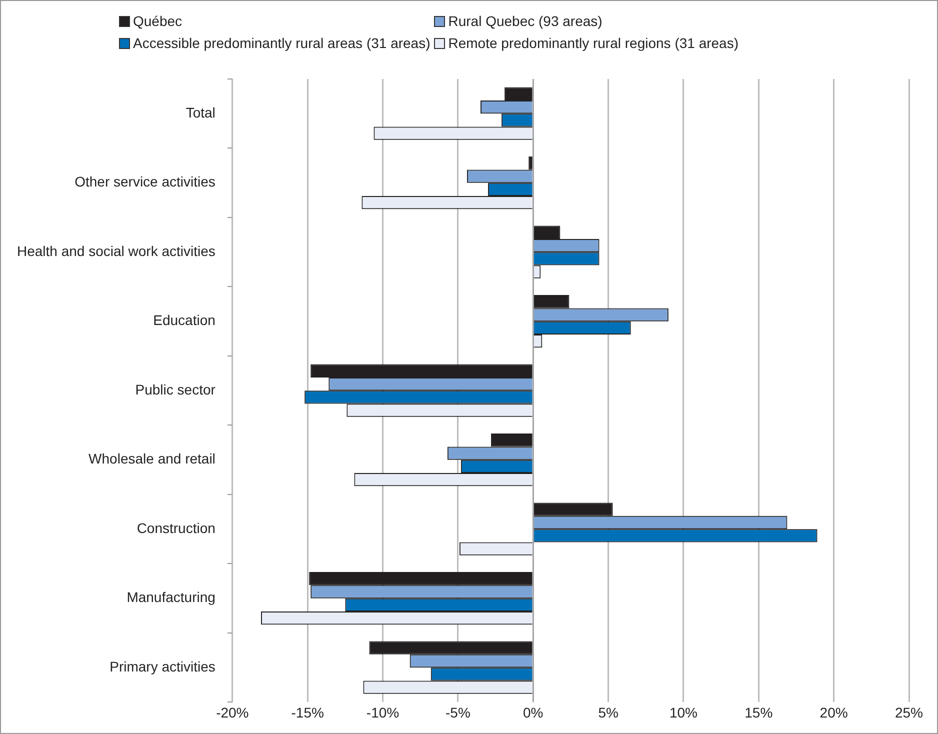 The image size is (938, 734). What do you see at coordinates (184, 320) in the screenshot?
I see `y-tick-label: Education` at bounding box center [184, 320].